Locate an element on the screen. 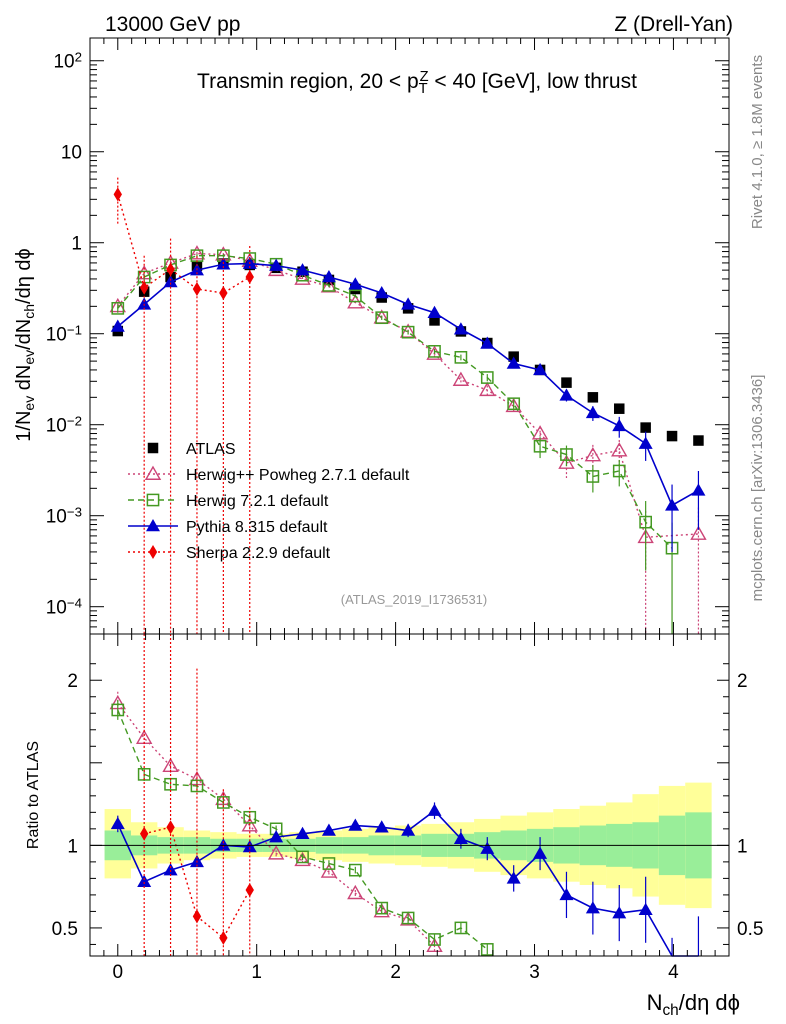  y-tick-label: 1 is located at coordinates (76, 244).